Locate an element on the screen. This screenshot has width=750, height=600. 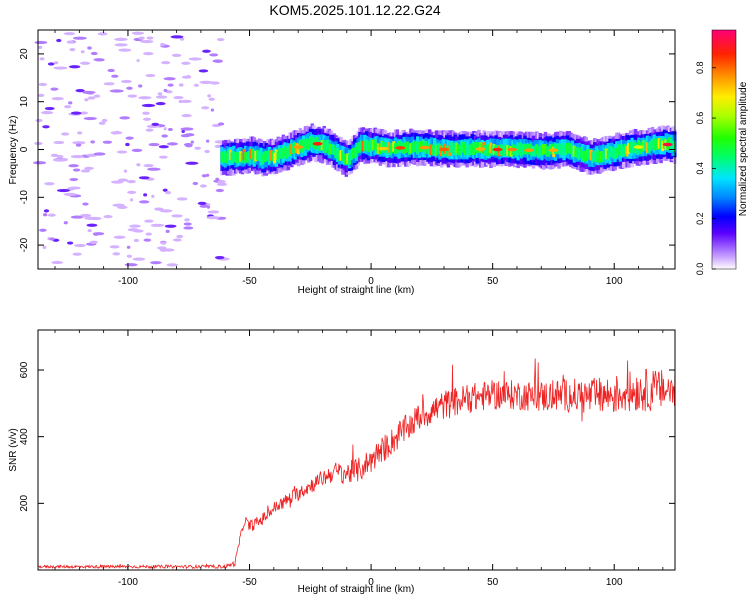
snr-x-axis-label: Height of straight line (km) is located at coordinates (356, 589).